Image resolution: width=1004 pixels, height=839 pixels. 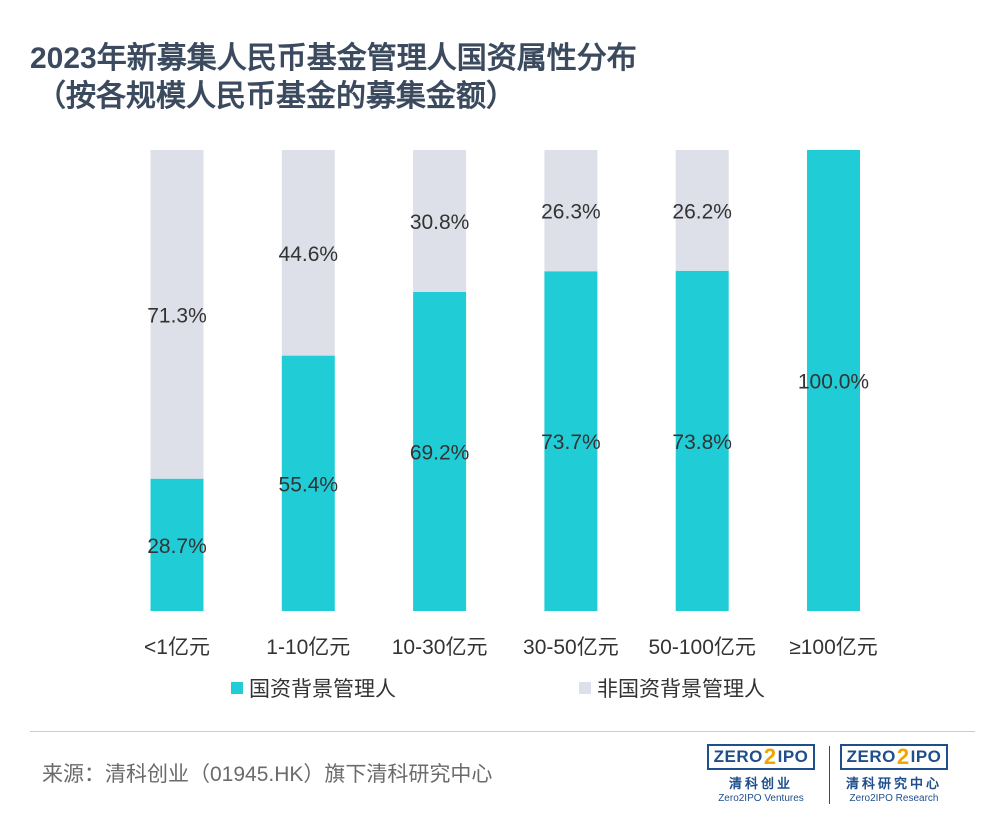 I want to click on data-label: 26.3%, so click(x=571, y=212).